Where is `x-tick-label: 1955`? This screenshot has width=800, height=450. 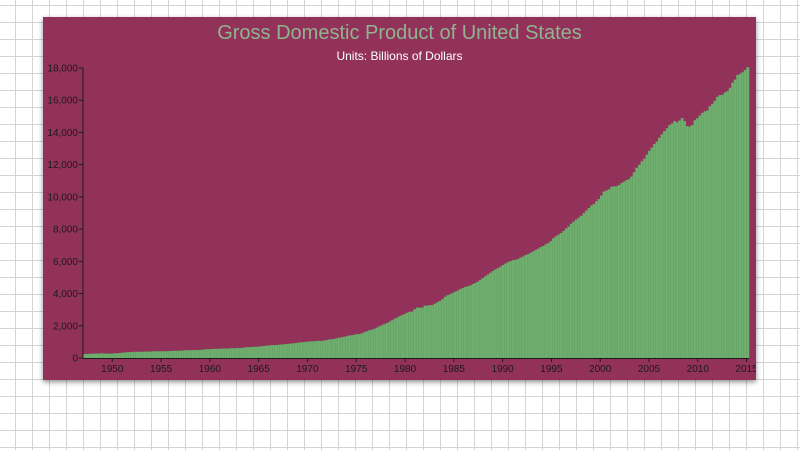
x-tick-label: 1955 is located at coordinates (161, 369).